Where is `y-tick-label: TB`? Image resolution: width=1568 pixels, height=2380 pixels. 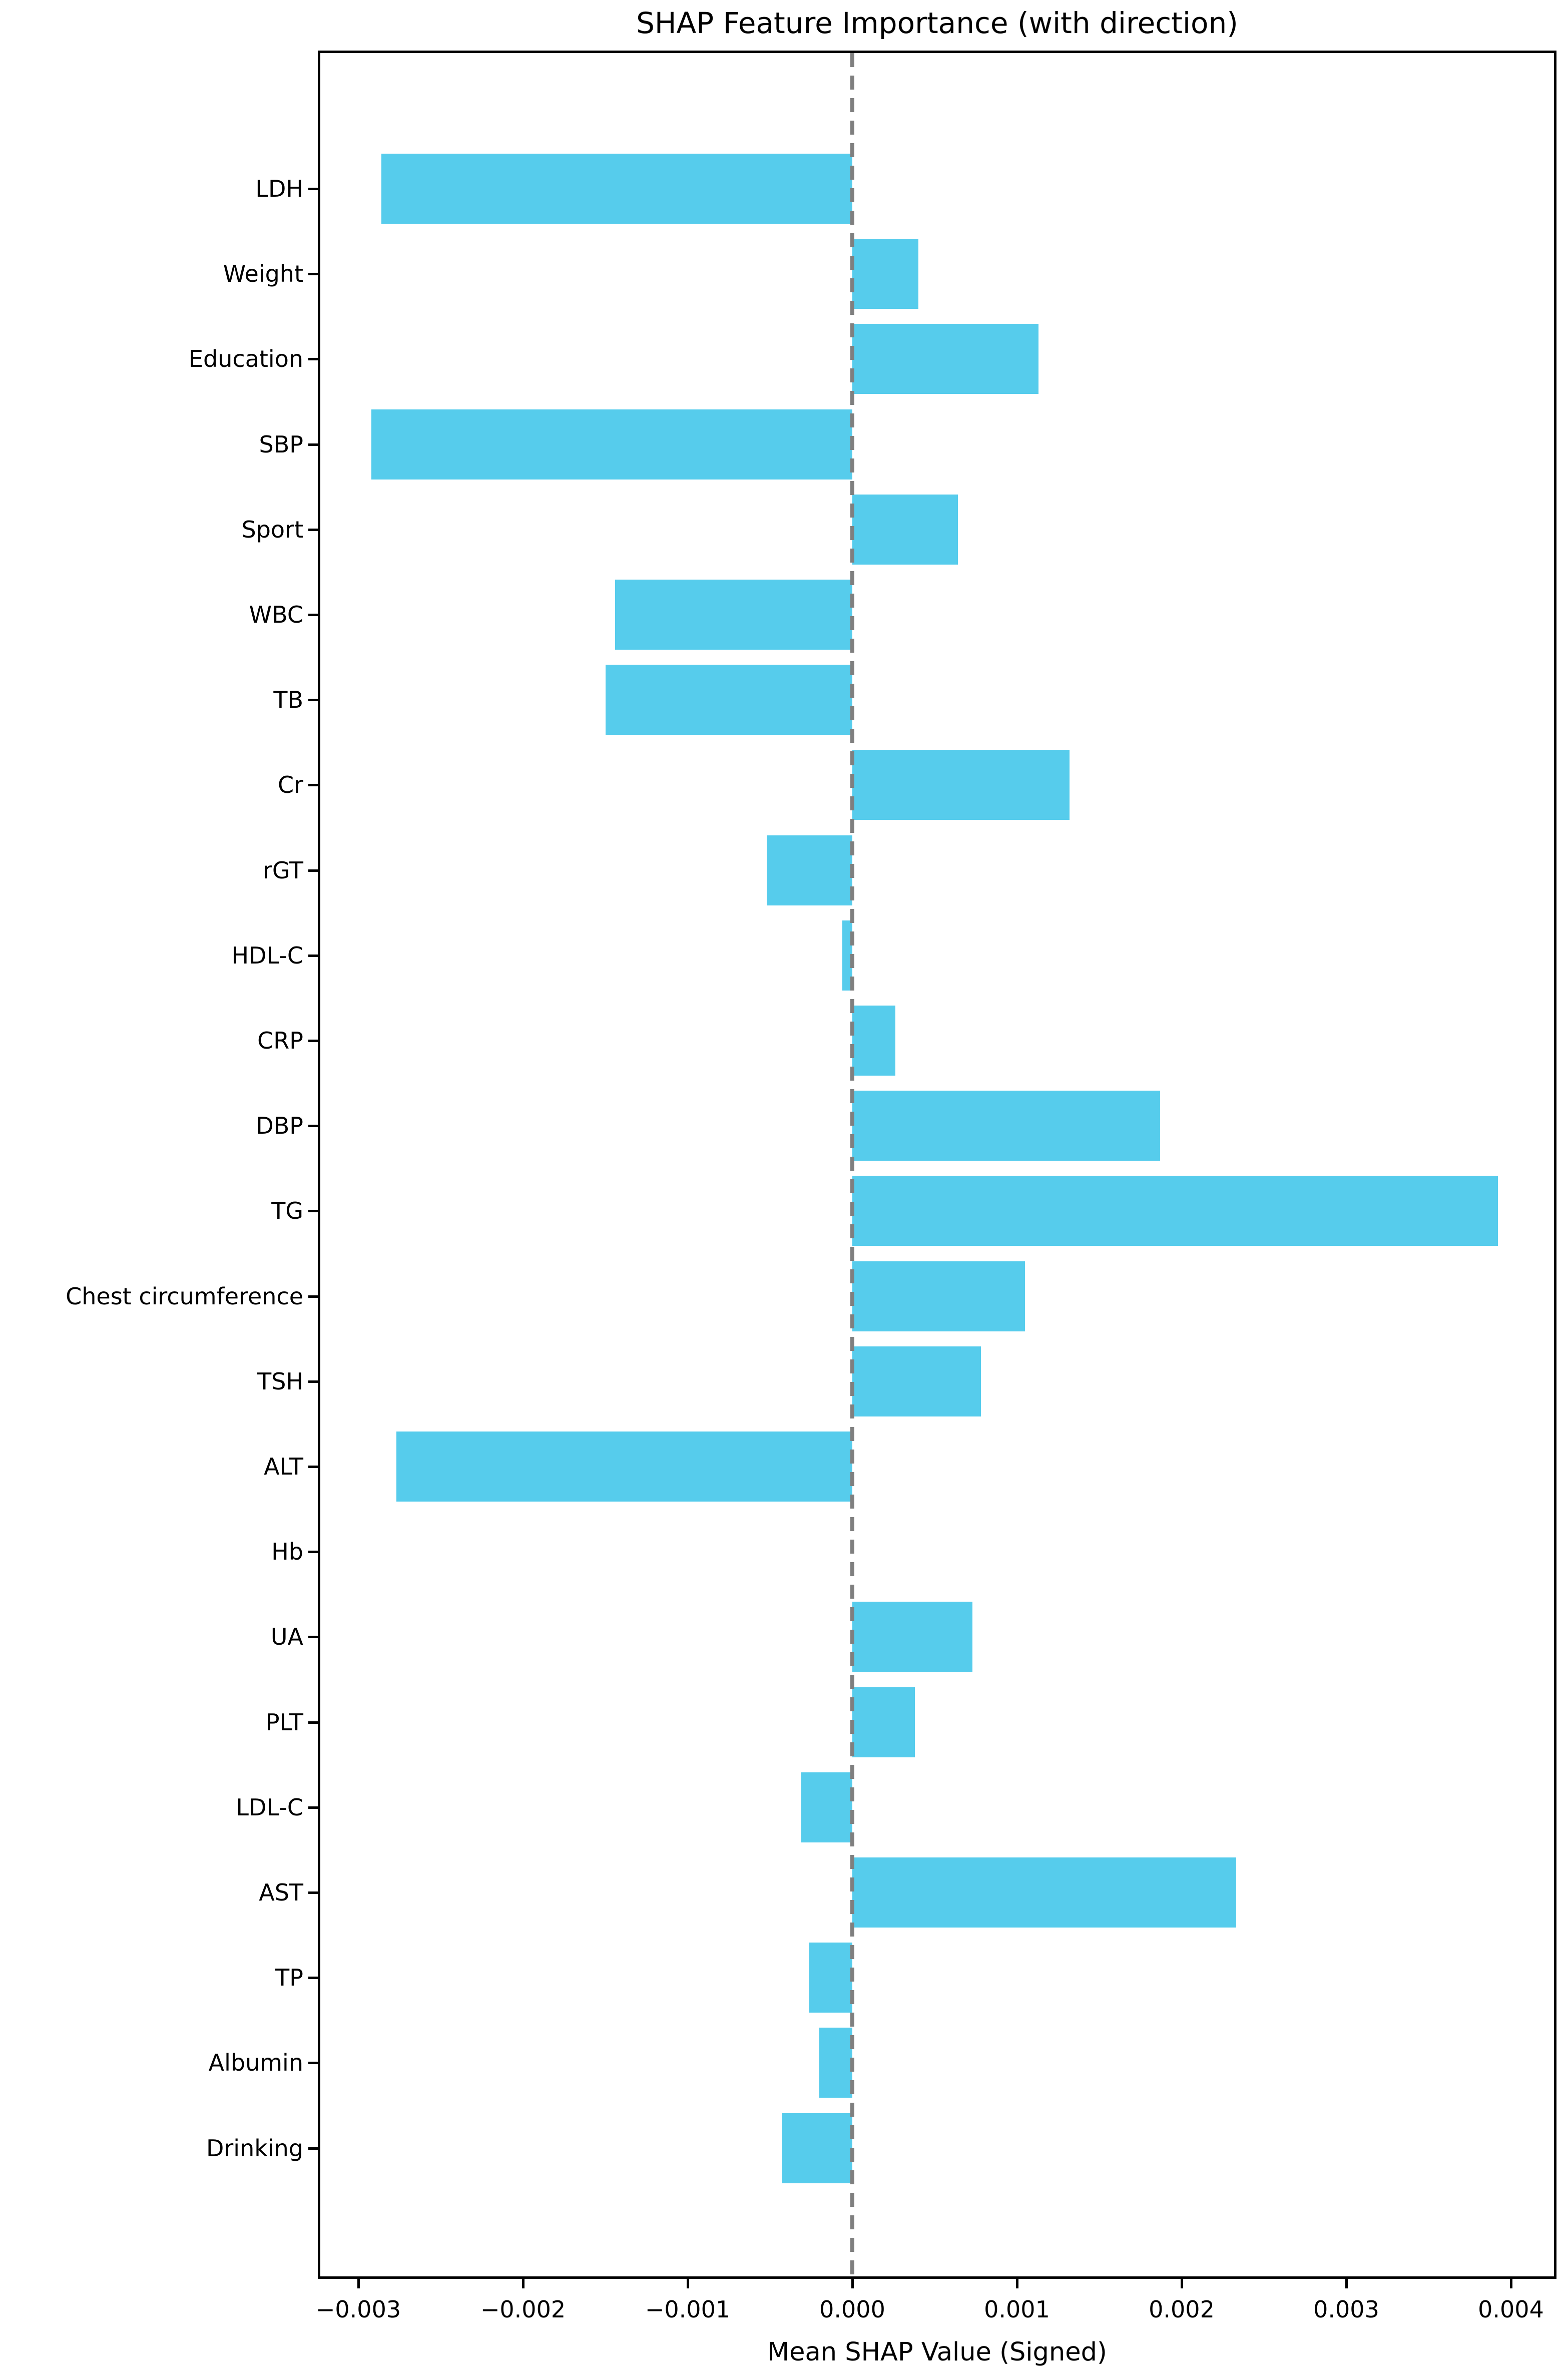 y-tick-label: TB is located at coordinates (288, 700).